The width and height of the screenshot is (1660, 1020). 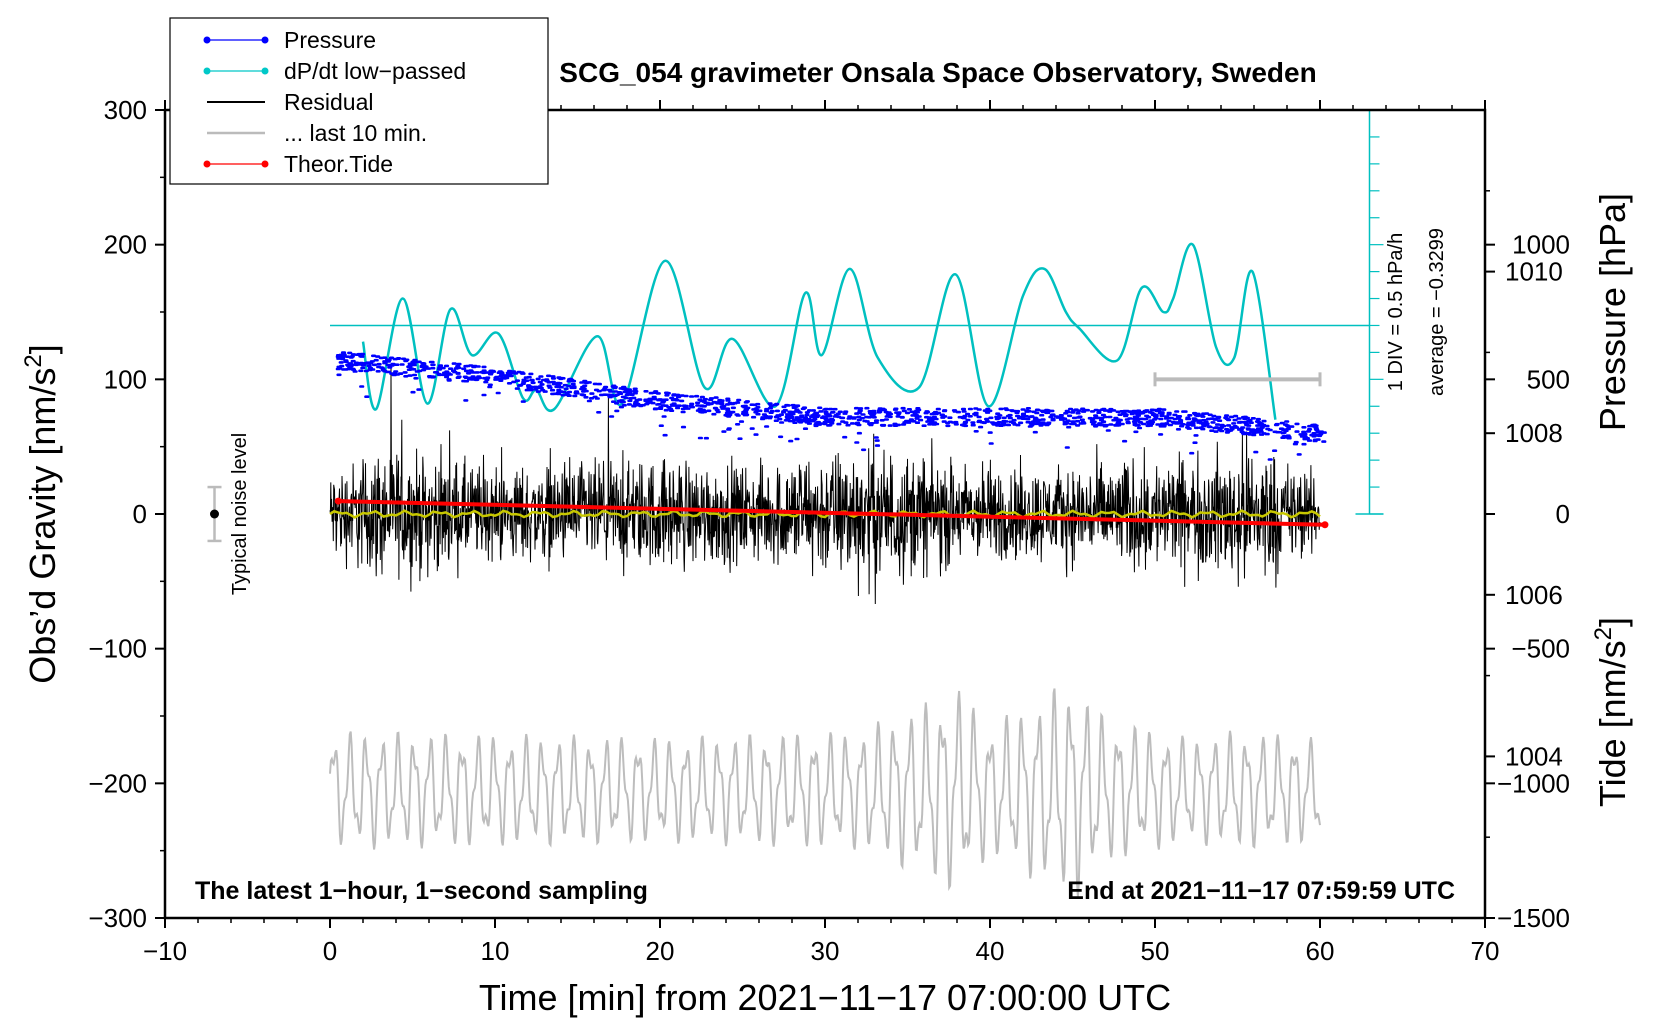 I want to click on footer-left-text: The latest 1−hour, 1−second sampling, so click(x=421, y=891).